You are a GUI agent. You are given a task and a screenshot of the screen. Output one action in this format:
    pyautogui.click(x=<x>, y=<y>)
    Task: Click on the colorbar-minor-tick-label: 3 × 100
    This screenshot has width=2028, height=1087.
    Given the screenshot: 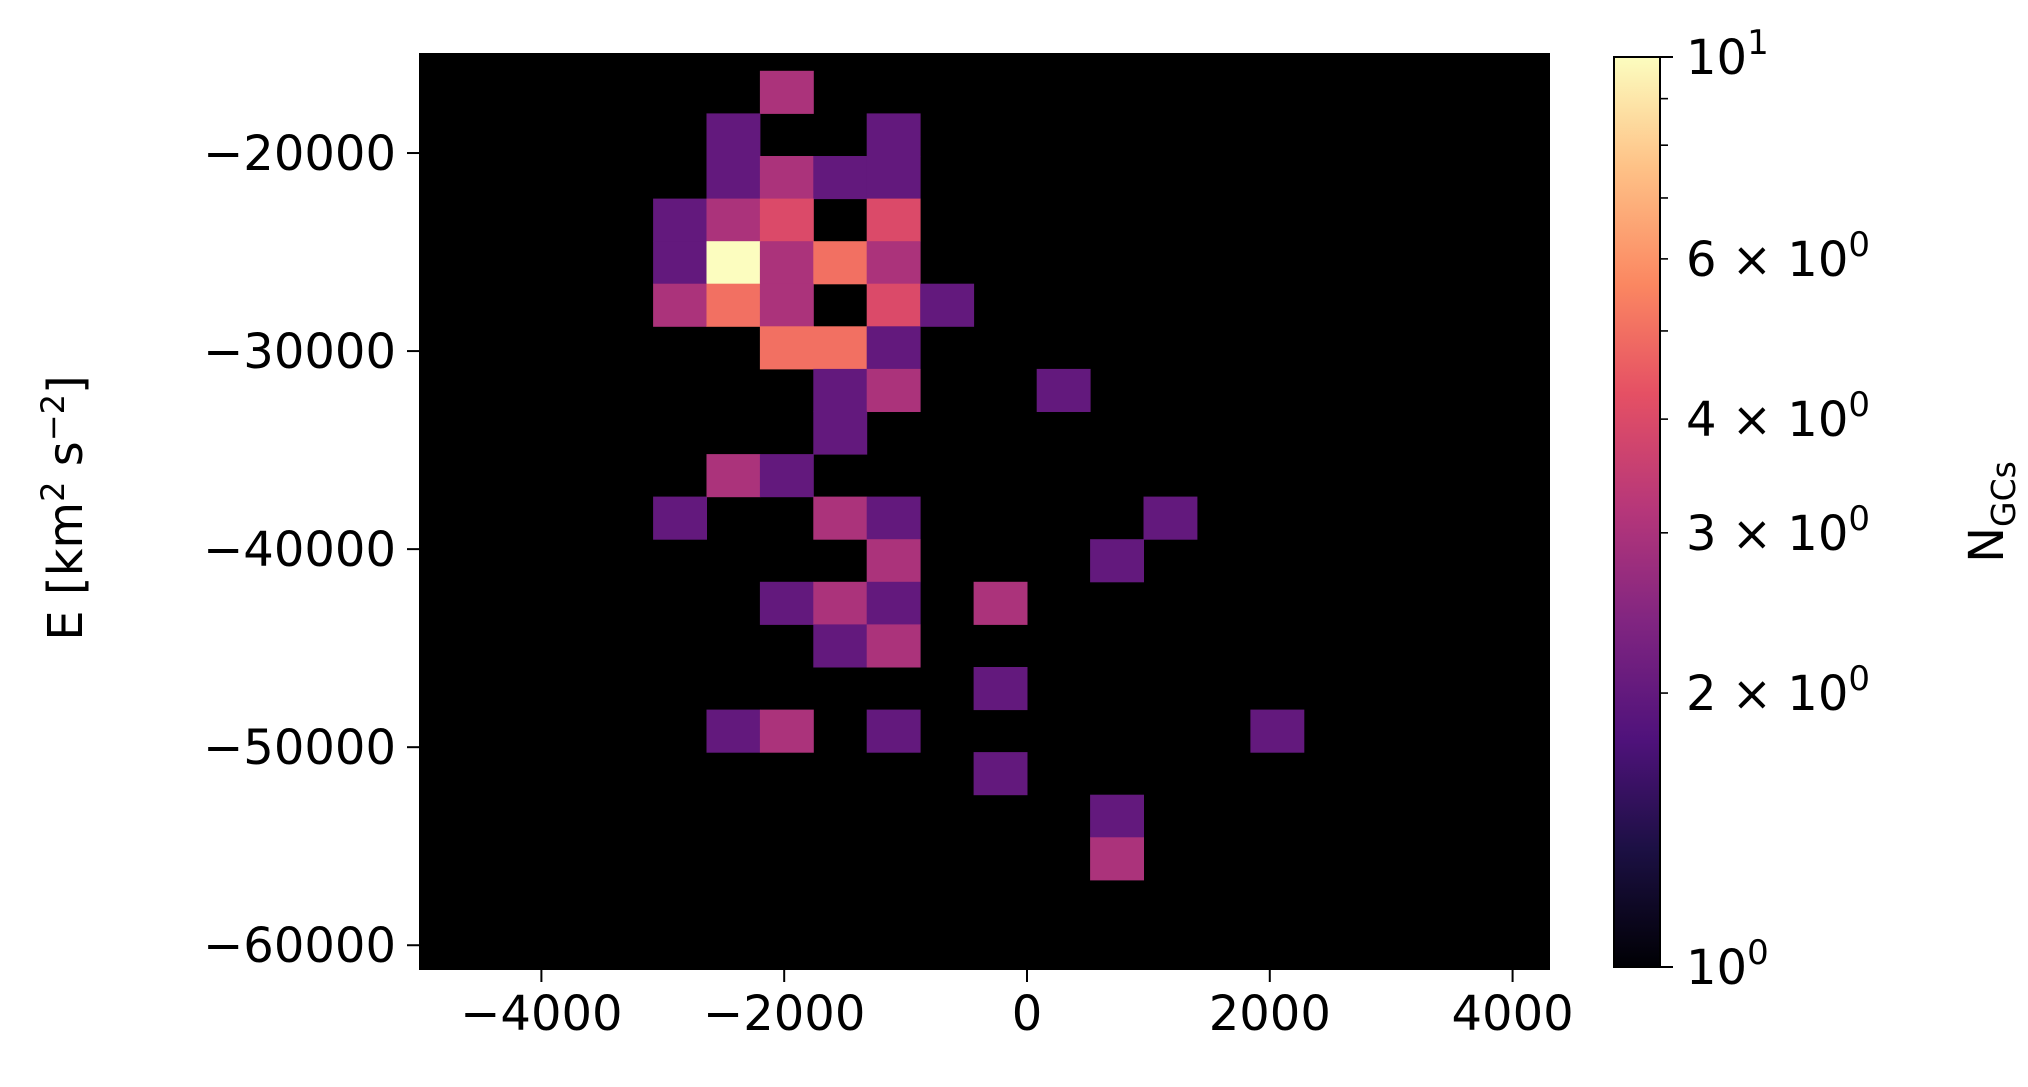 What is the action you would take?
    pyautogui.click(x=1778, y=530)
    